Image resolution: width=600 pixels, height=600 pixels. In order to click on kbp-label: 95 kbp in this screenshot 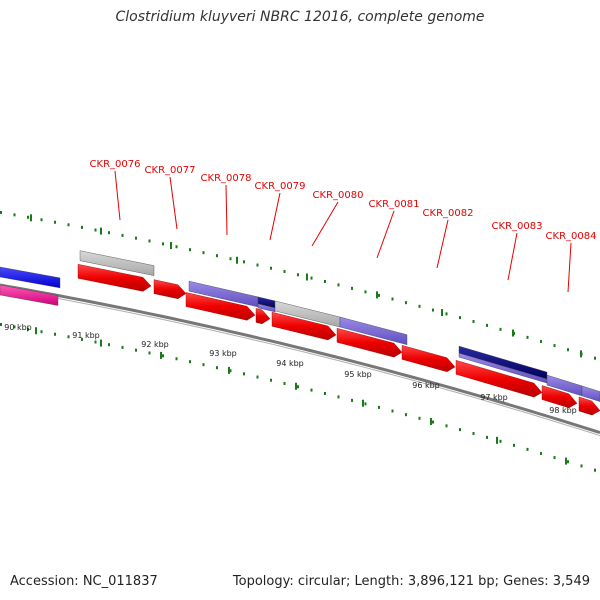, I will do `click(358, 374)`.